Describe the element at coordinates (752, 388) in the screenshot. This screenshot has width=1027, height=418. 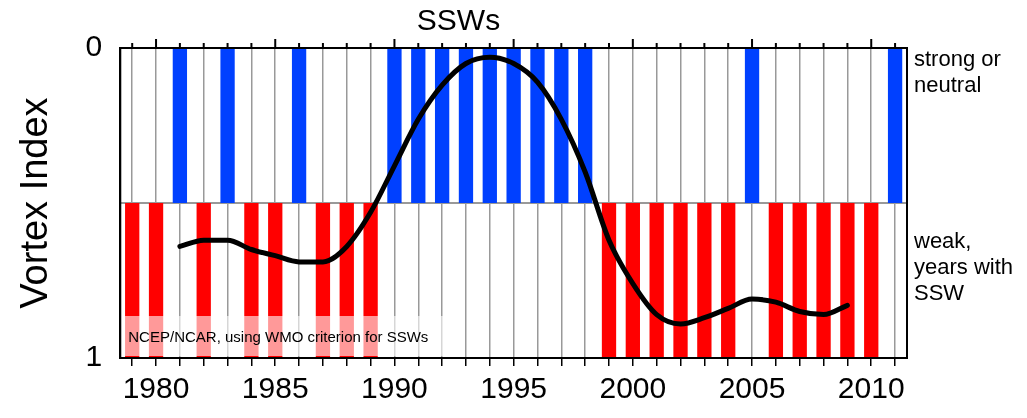
I see `x-tick-label: 2005` at that location.